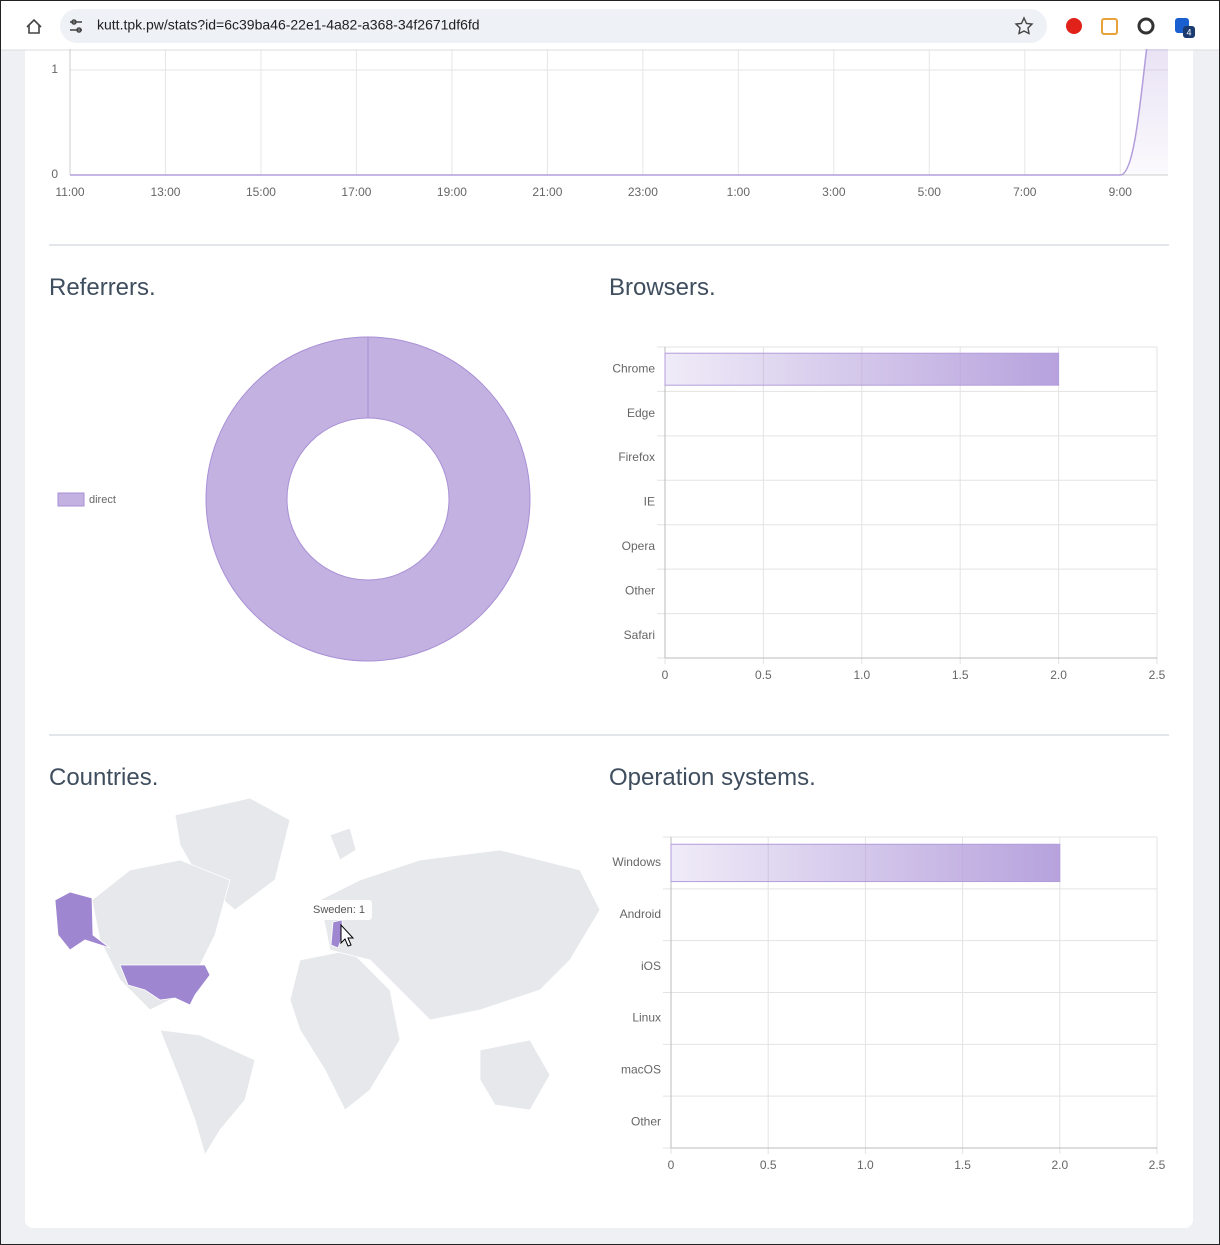 The height and width of the screenshot is (1245, 1220). What do you see at coordinates (368, 499) in the screenshot?
I see `pie-slice` at bounding box center [368, 499].